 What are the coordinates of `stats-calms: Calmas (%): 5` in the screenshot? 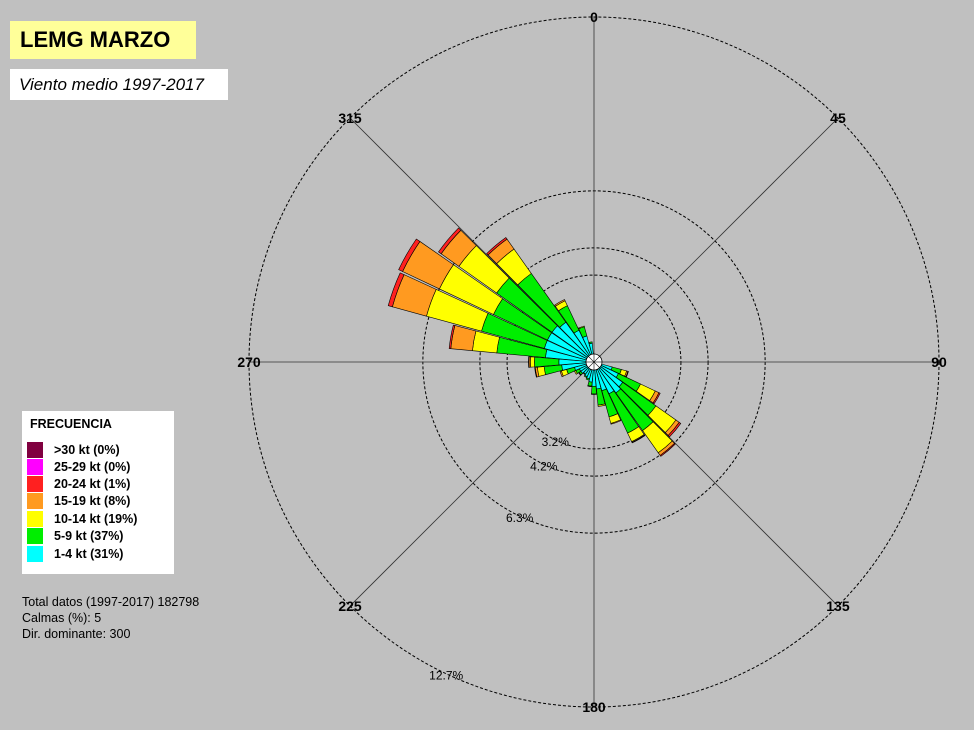 It's located at (62, 618).